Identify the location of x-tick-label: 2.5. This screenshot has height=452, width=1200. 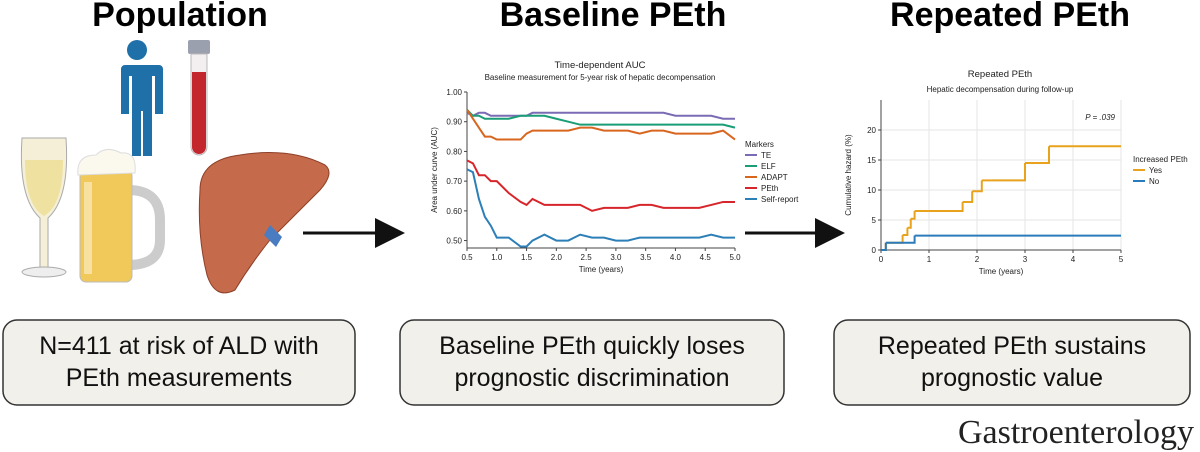
(587, 257).